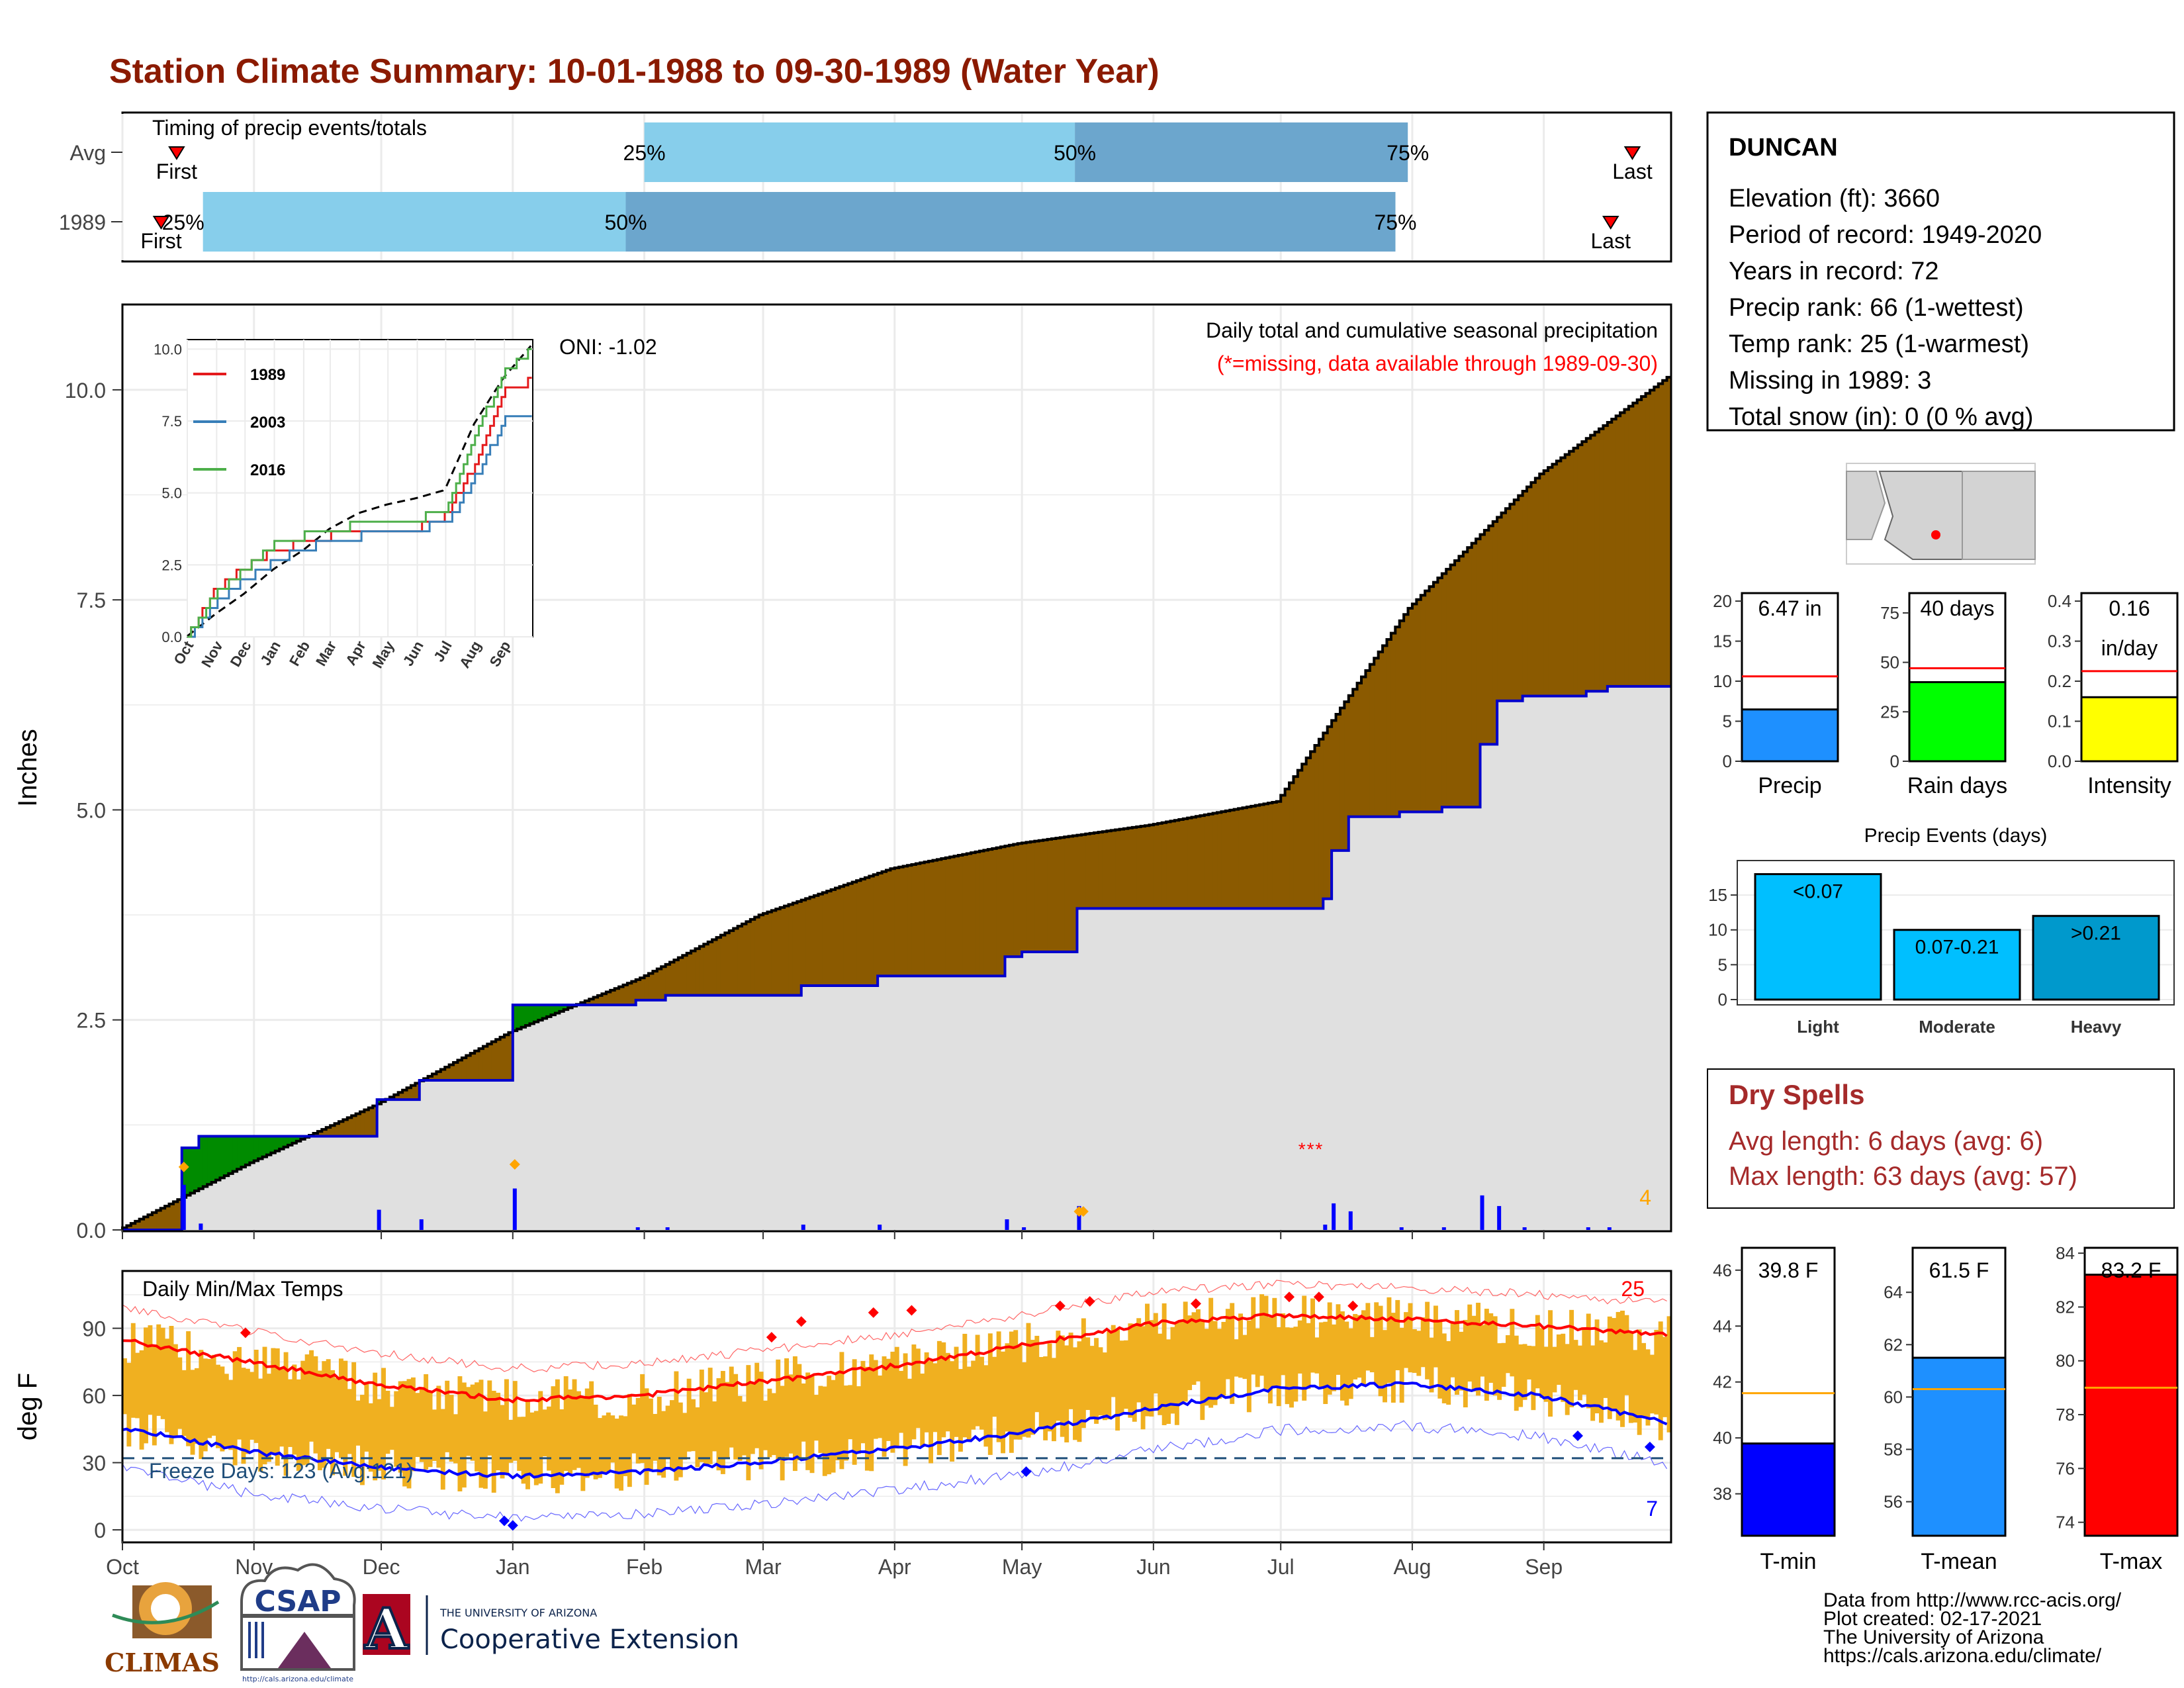 This screenshot has height=1688, width=2184. What do you see at coordinates (1818, 1027) in the screenshot?
I see `event-bar-label: Light` at bounding box center [1818, 1027].